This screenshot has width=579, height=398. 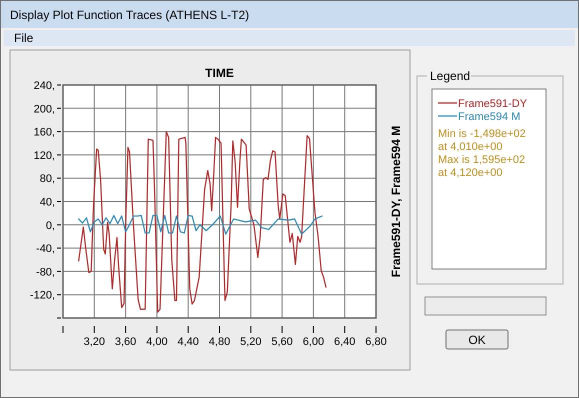 I want to click on x-tick-label: 4,40, so click(x=188, y=342).